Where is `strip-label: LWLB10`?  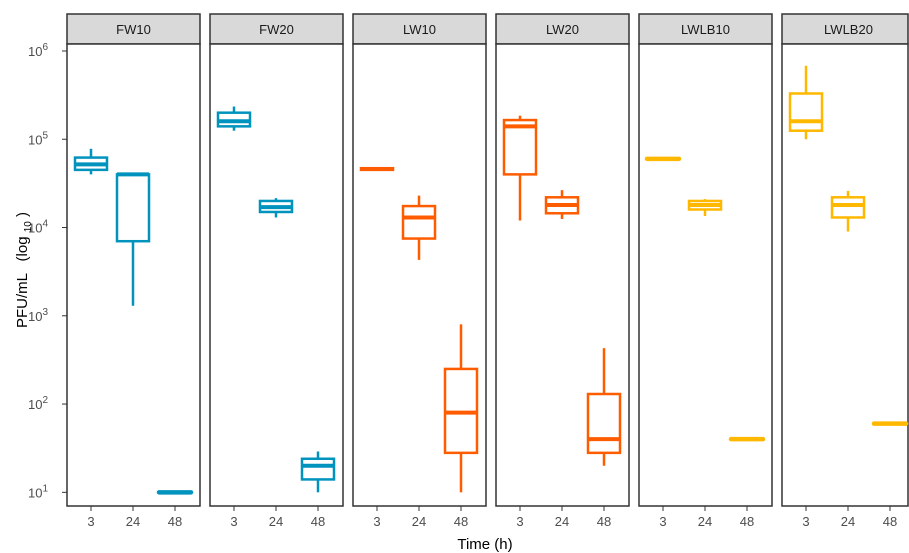 strip-label: LWLB10 is located at coordinates (705, 29).